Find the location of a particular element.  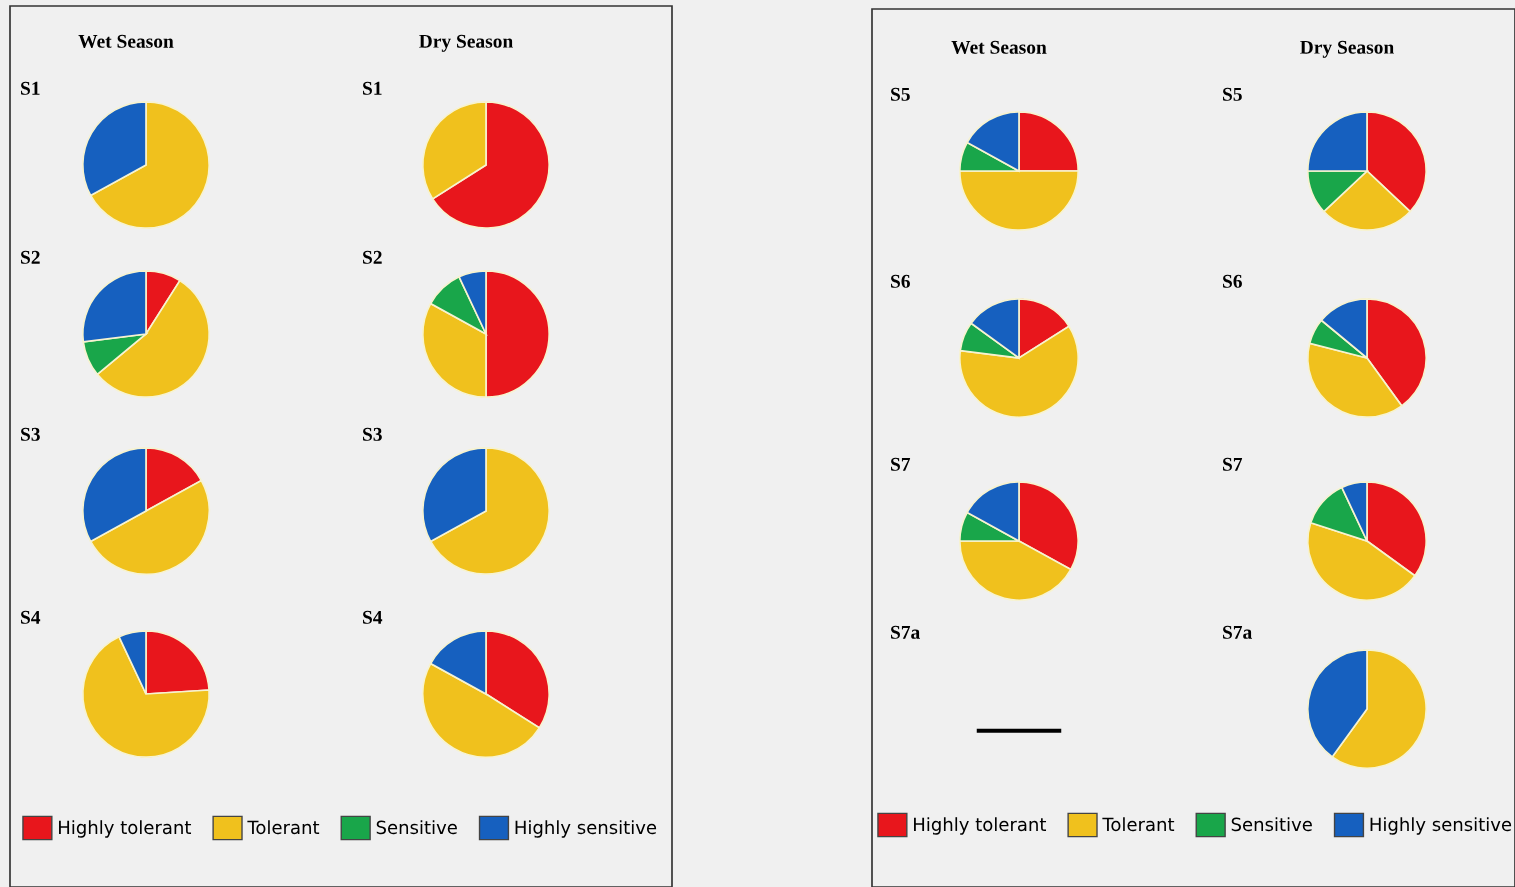

text: S7a is located at coordinates (905, 632).